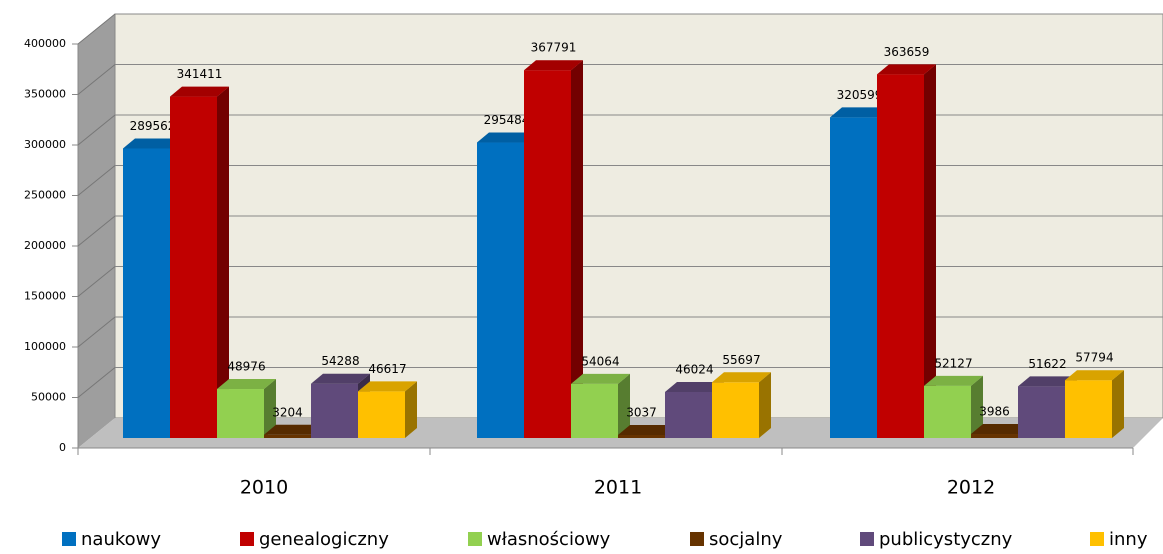 The width and height of the screenshot is (1163, 554). I want to click on value-label: 54064, so click(600, 361).